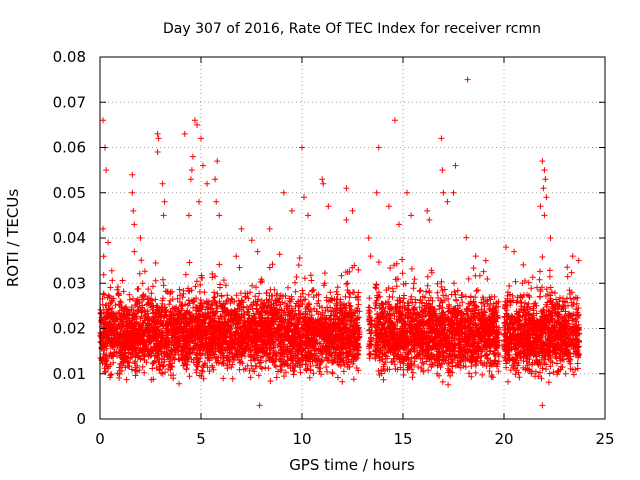 This screenshot has width=640, height=480. I want to click on x-tick-label: 20, so click(503, 439).